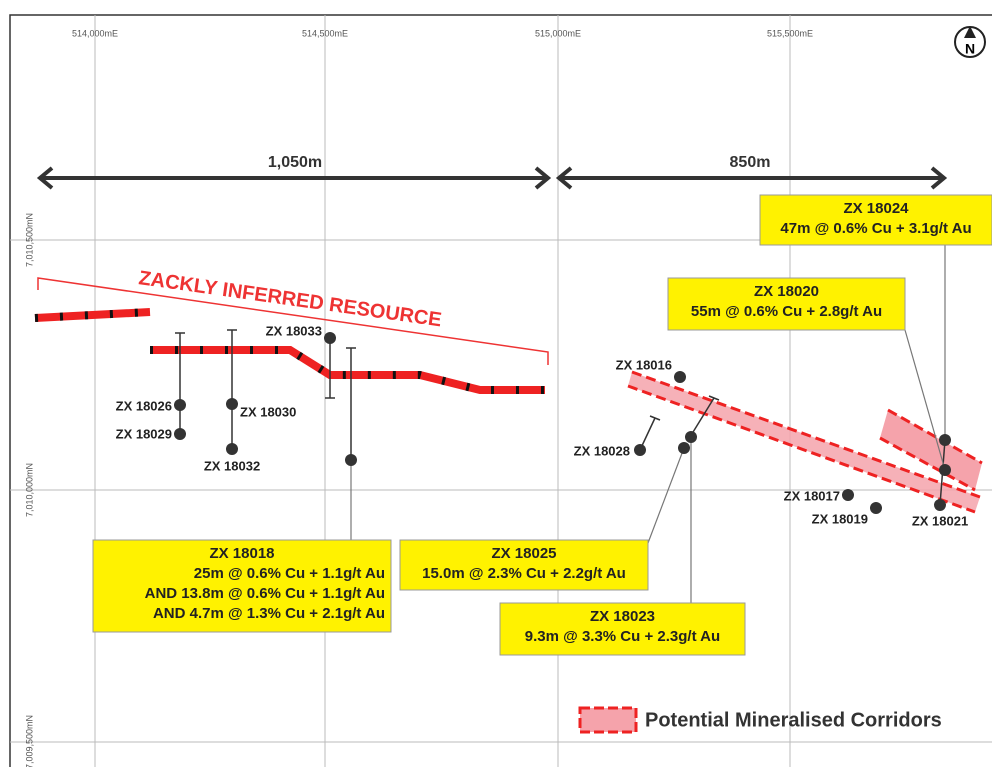  What do you see at coordinates (786, 311) in the screenshot?
I see `callout-line: 55m @ 0.6% Cu + 2.8g/t Au` at bounding box center [786, 311].